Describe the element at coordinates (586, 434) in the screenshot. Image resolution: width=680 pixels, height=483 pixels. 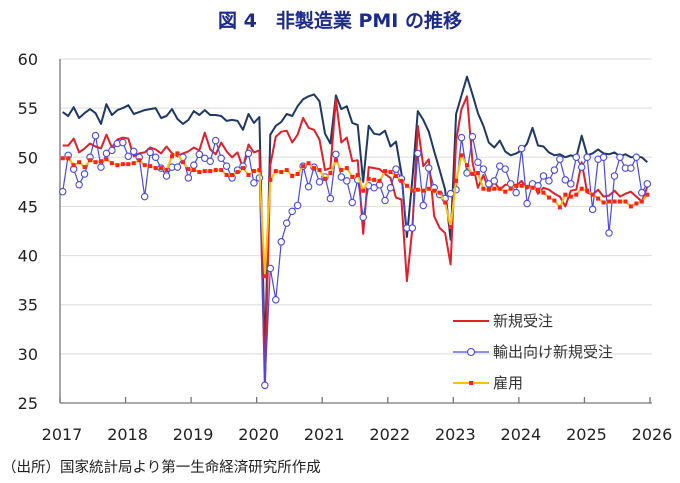
I see `x-tick-label: 2025` at that location.